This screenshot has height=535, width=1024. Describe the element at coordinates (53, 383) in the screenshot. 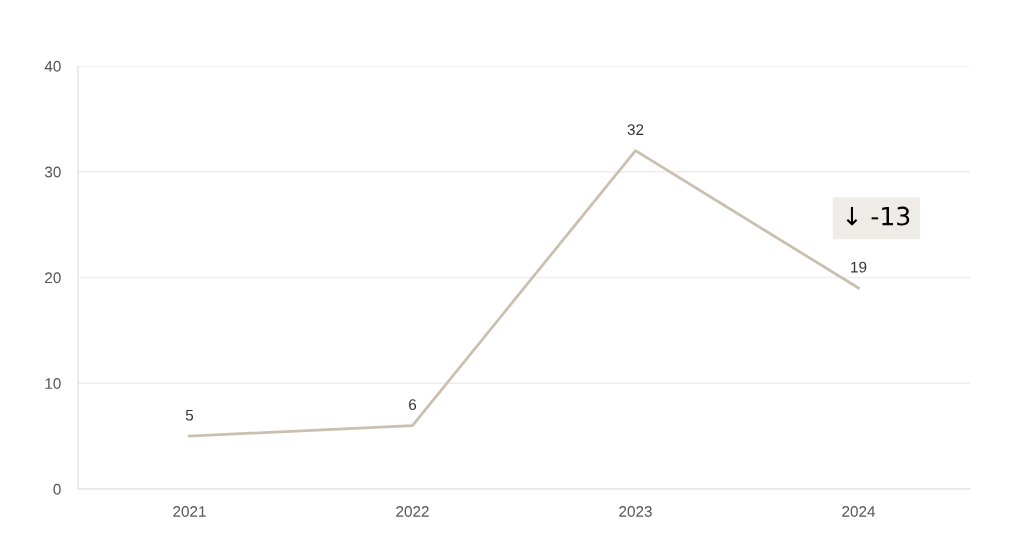

I see `y-tick-label: 10` at that location.